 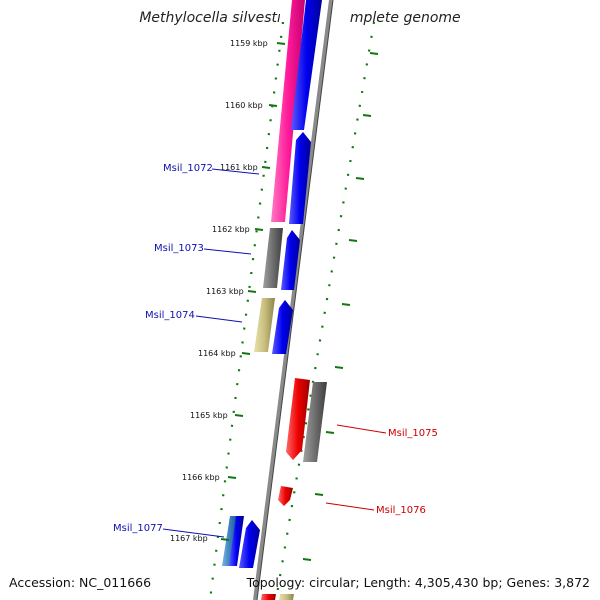 What do you see at coordinates (249, 43) in the screenshot?
I see `tick-label-1159: 1159 kbp` at bounding box center [249, 43].